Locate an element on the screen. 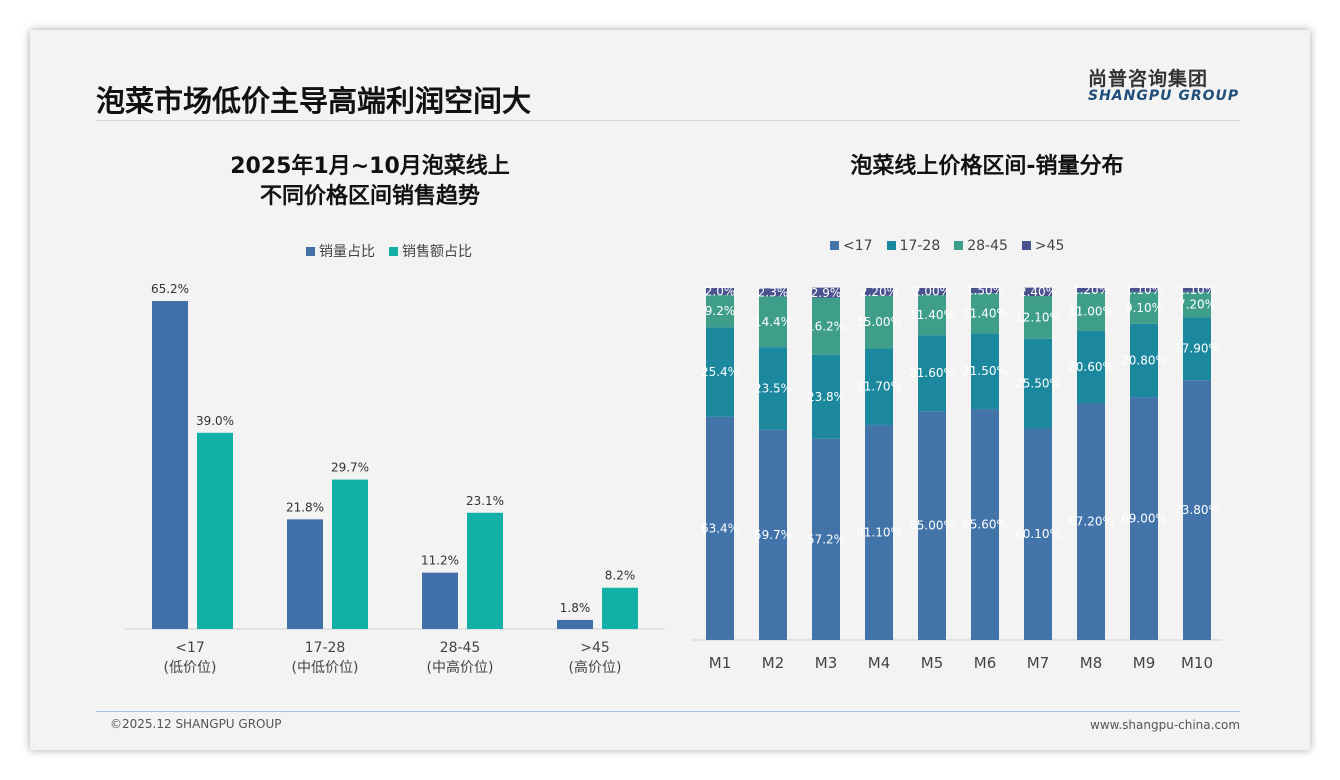  segment-label: 23.5% is located at coordinates (773, 388).